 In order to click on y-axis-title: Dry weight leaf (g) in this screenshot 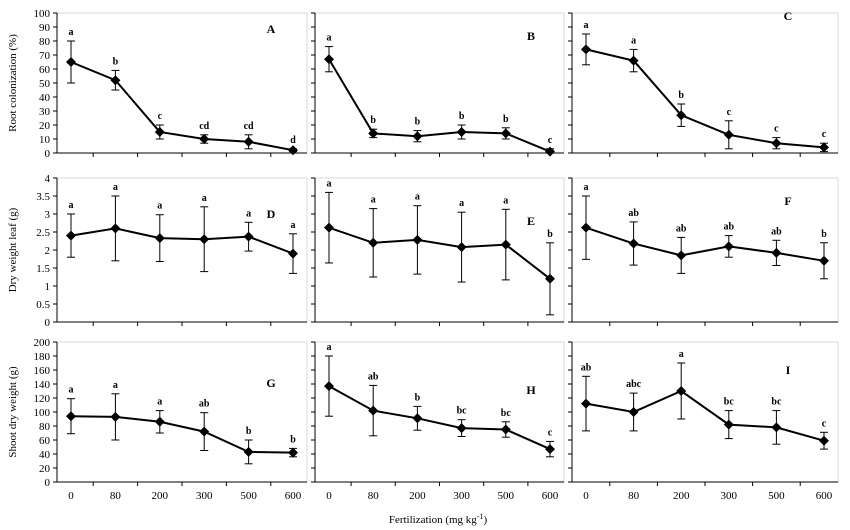, I will do `click(13, 249)`.